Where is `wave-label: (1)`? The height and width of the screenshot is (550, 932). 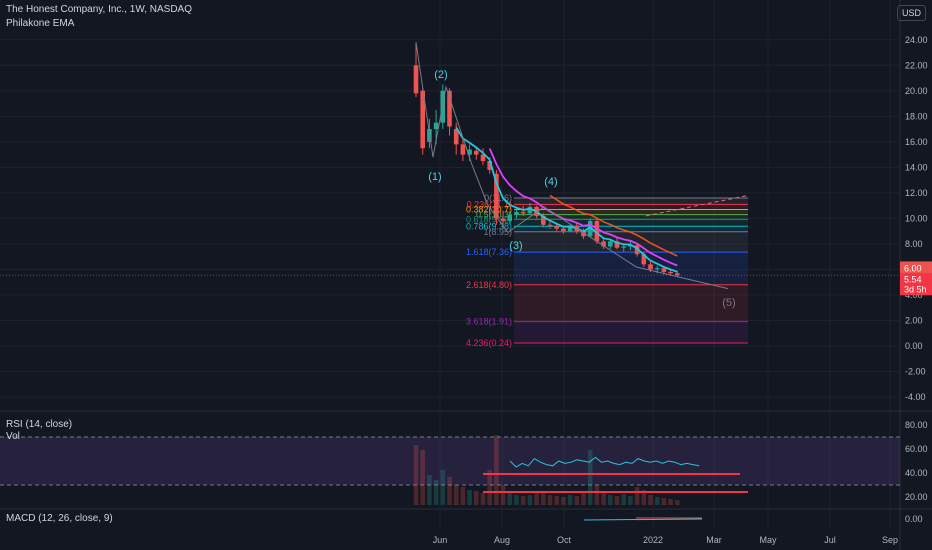 wave-label: (1) is located at coordinates (434, 177).